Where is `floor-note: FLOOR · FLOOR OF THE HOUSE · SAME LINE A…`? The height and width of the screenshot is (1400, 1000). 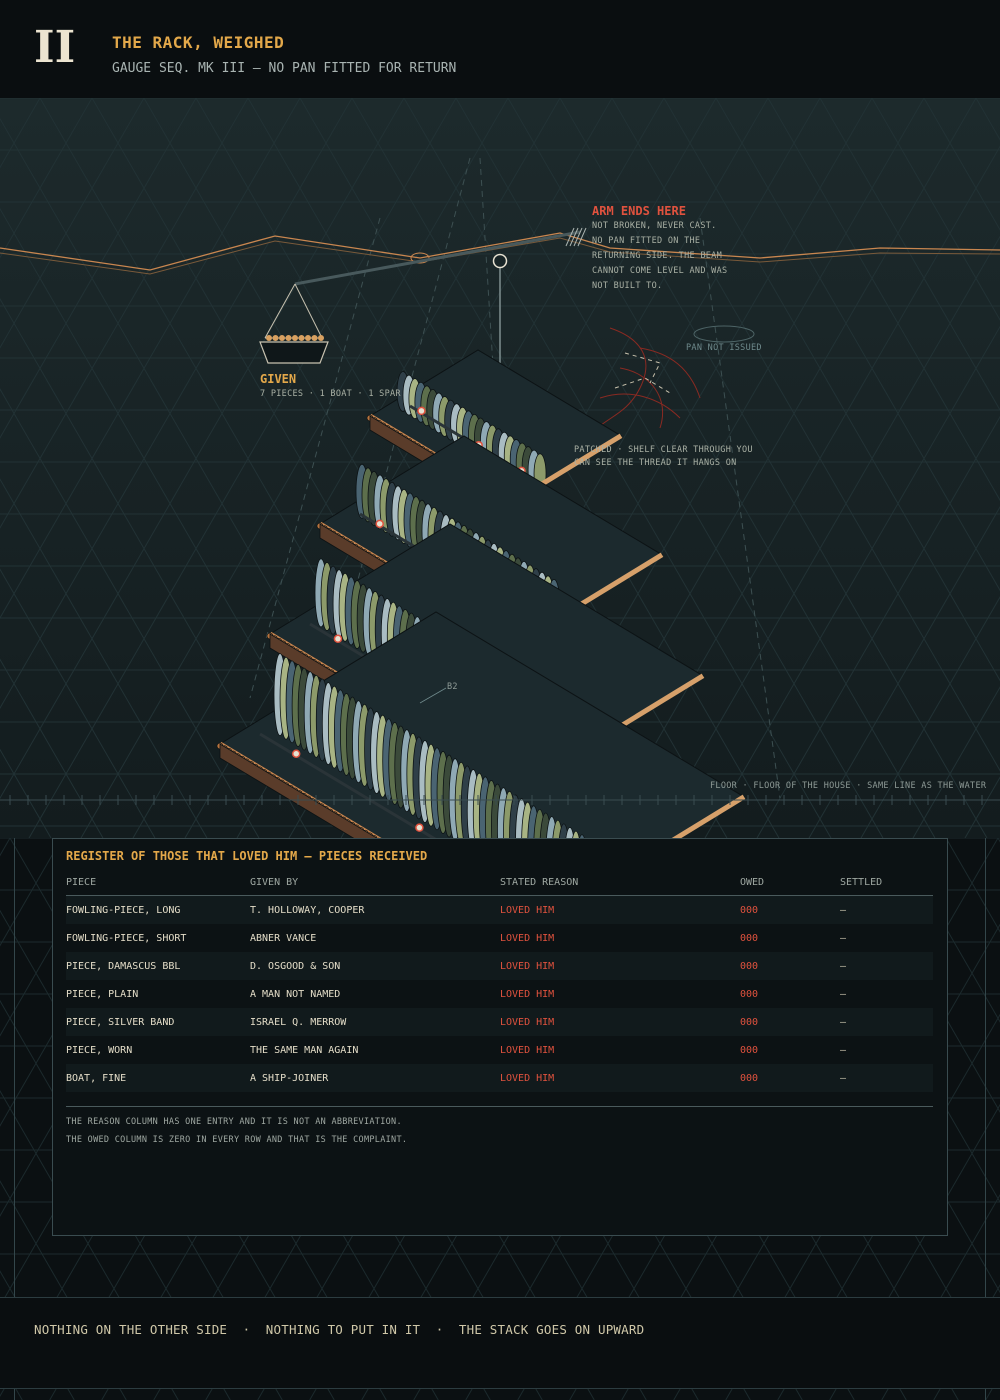
floor-note: FLOOR · FLOOR OF THE HOUSE · SAME LINE A… is located at coordinates (848, 786).